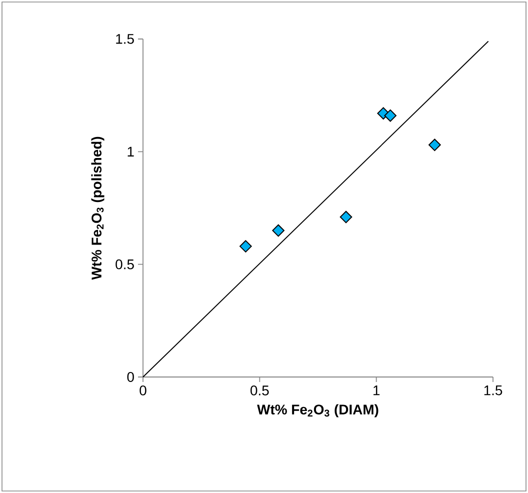 Image resolution: width=528 pixels, height=493 pixels. What do you see at coordinates (259, 391) in the screenshot?
I see `x-tick-label: 0.5` at bounding box center [259, 391].